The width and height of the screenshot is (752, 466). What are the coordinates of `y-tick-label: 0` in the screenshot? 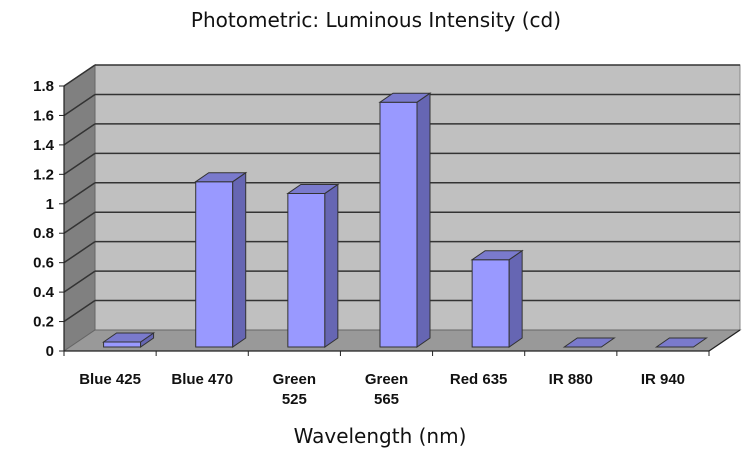 It's located at (50, 351).